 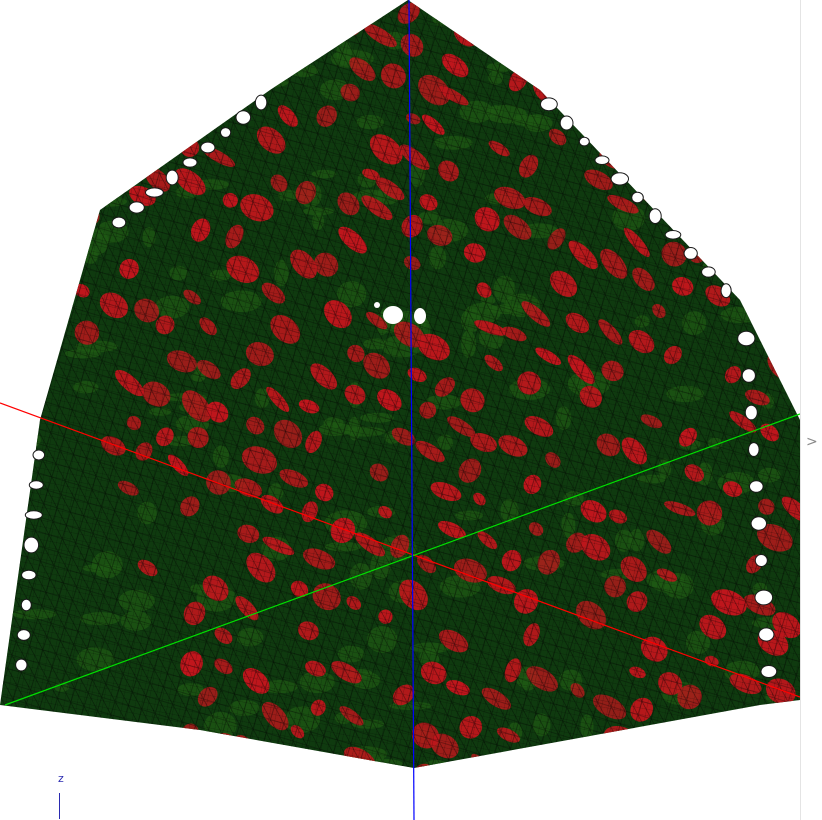 What do you see at coordinates (812, 442) in the screenshot?
I see `chevron-right-icon: >` at bounding box center [812, 442].